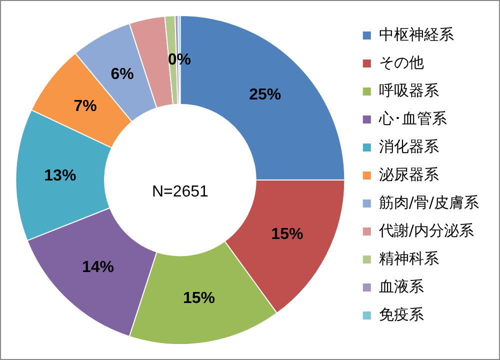  Describe the element at coordinates (98, 267) in the screenshot. I see `data-label: 14%` at that location.